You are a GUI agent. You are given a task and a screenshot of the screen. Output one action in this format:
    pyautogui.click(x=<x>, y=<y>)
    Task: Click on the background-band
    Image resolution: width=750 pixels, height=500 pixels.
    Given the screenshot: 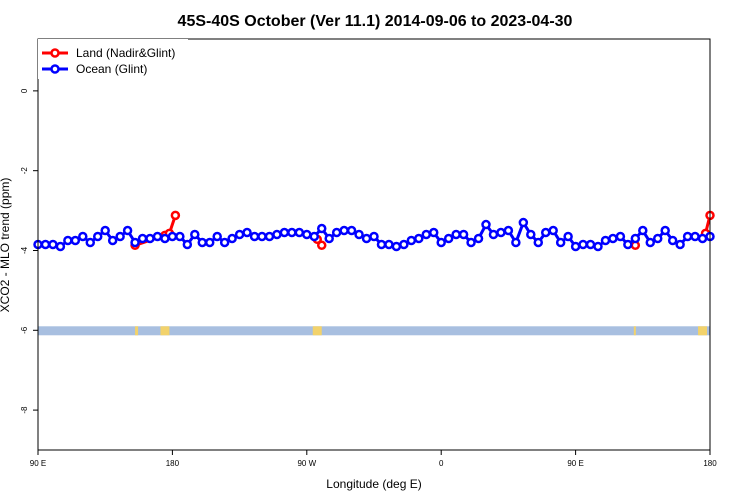 What is the action you would take?
    pyautogui.click(x=374, y=331)
    